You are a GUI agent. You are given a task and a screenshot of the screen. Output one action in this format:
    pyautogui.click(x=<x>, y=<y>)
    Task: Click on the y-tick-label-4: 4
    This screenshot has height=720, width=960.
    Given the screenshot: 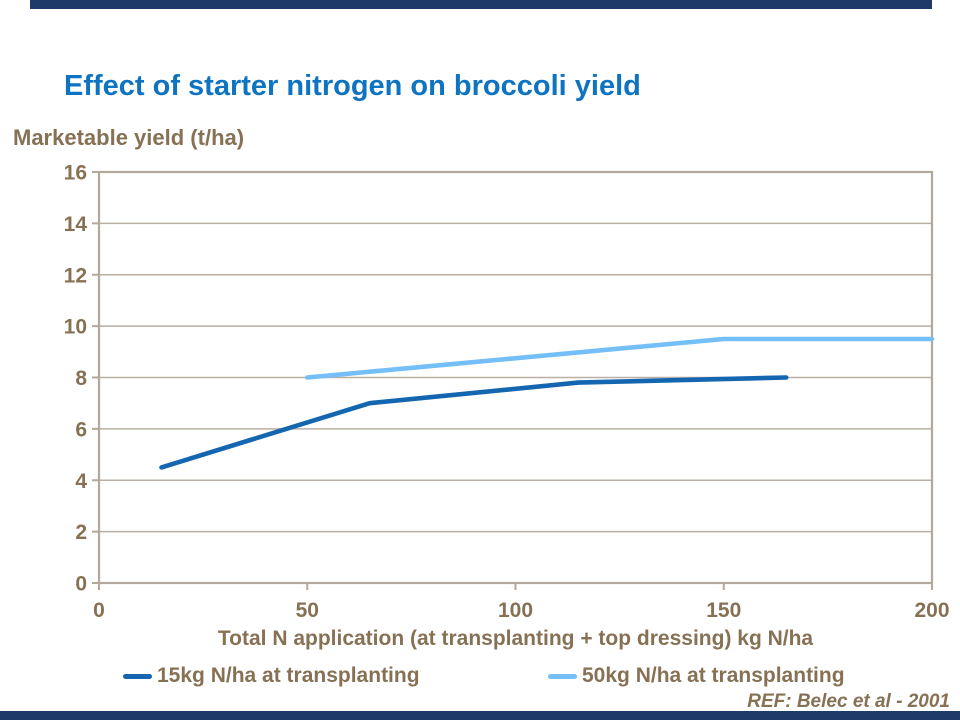 What is the action you would take?
    pyautogui.click(x=81, y=481)
    